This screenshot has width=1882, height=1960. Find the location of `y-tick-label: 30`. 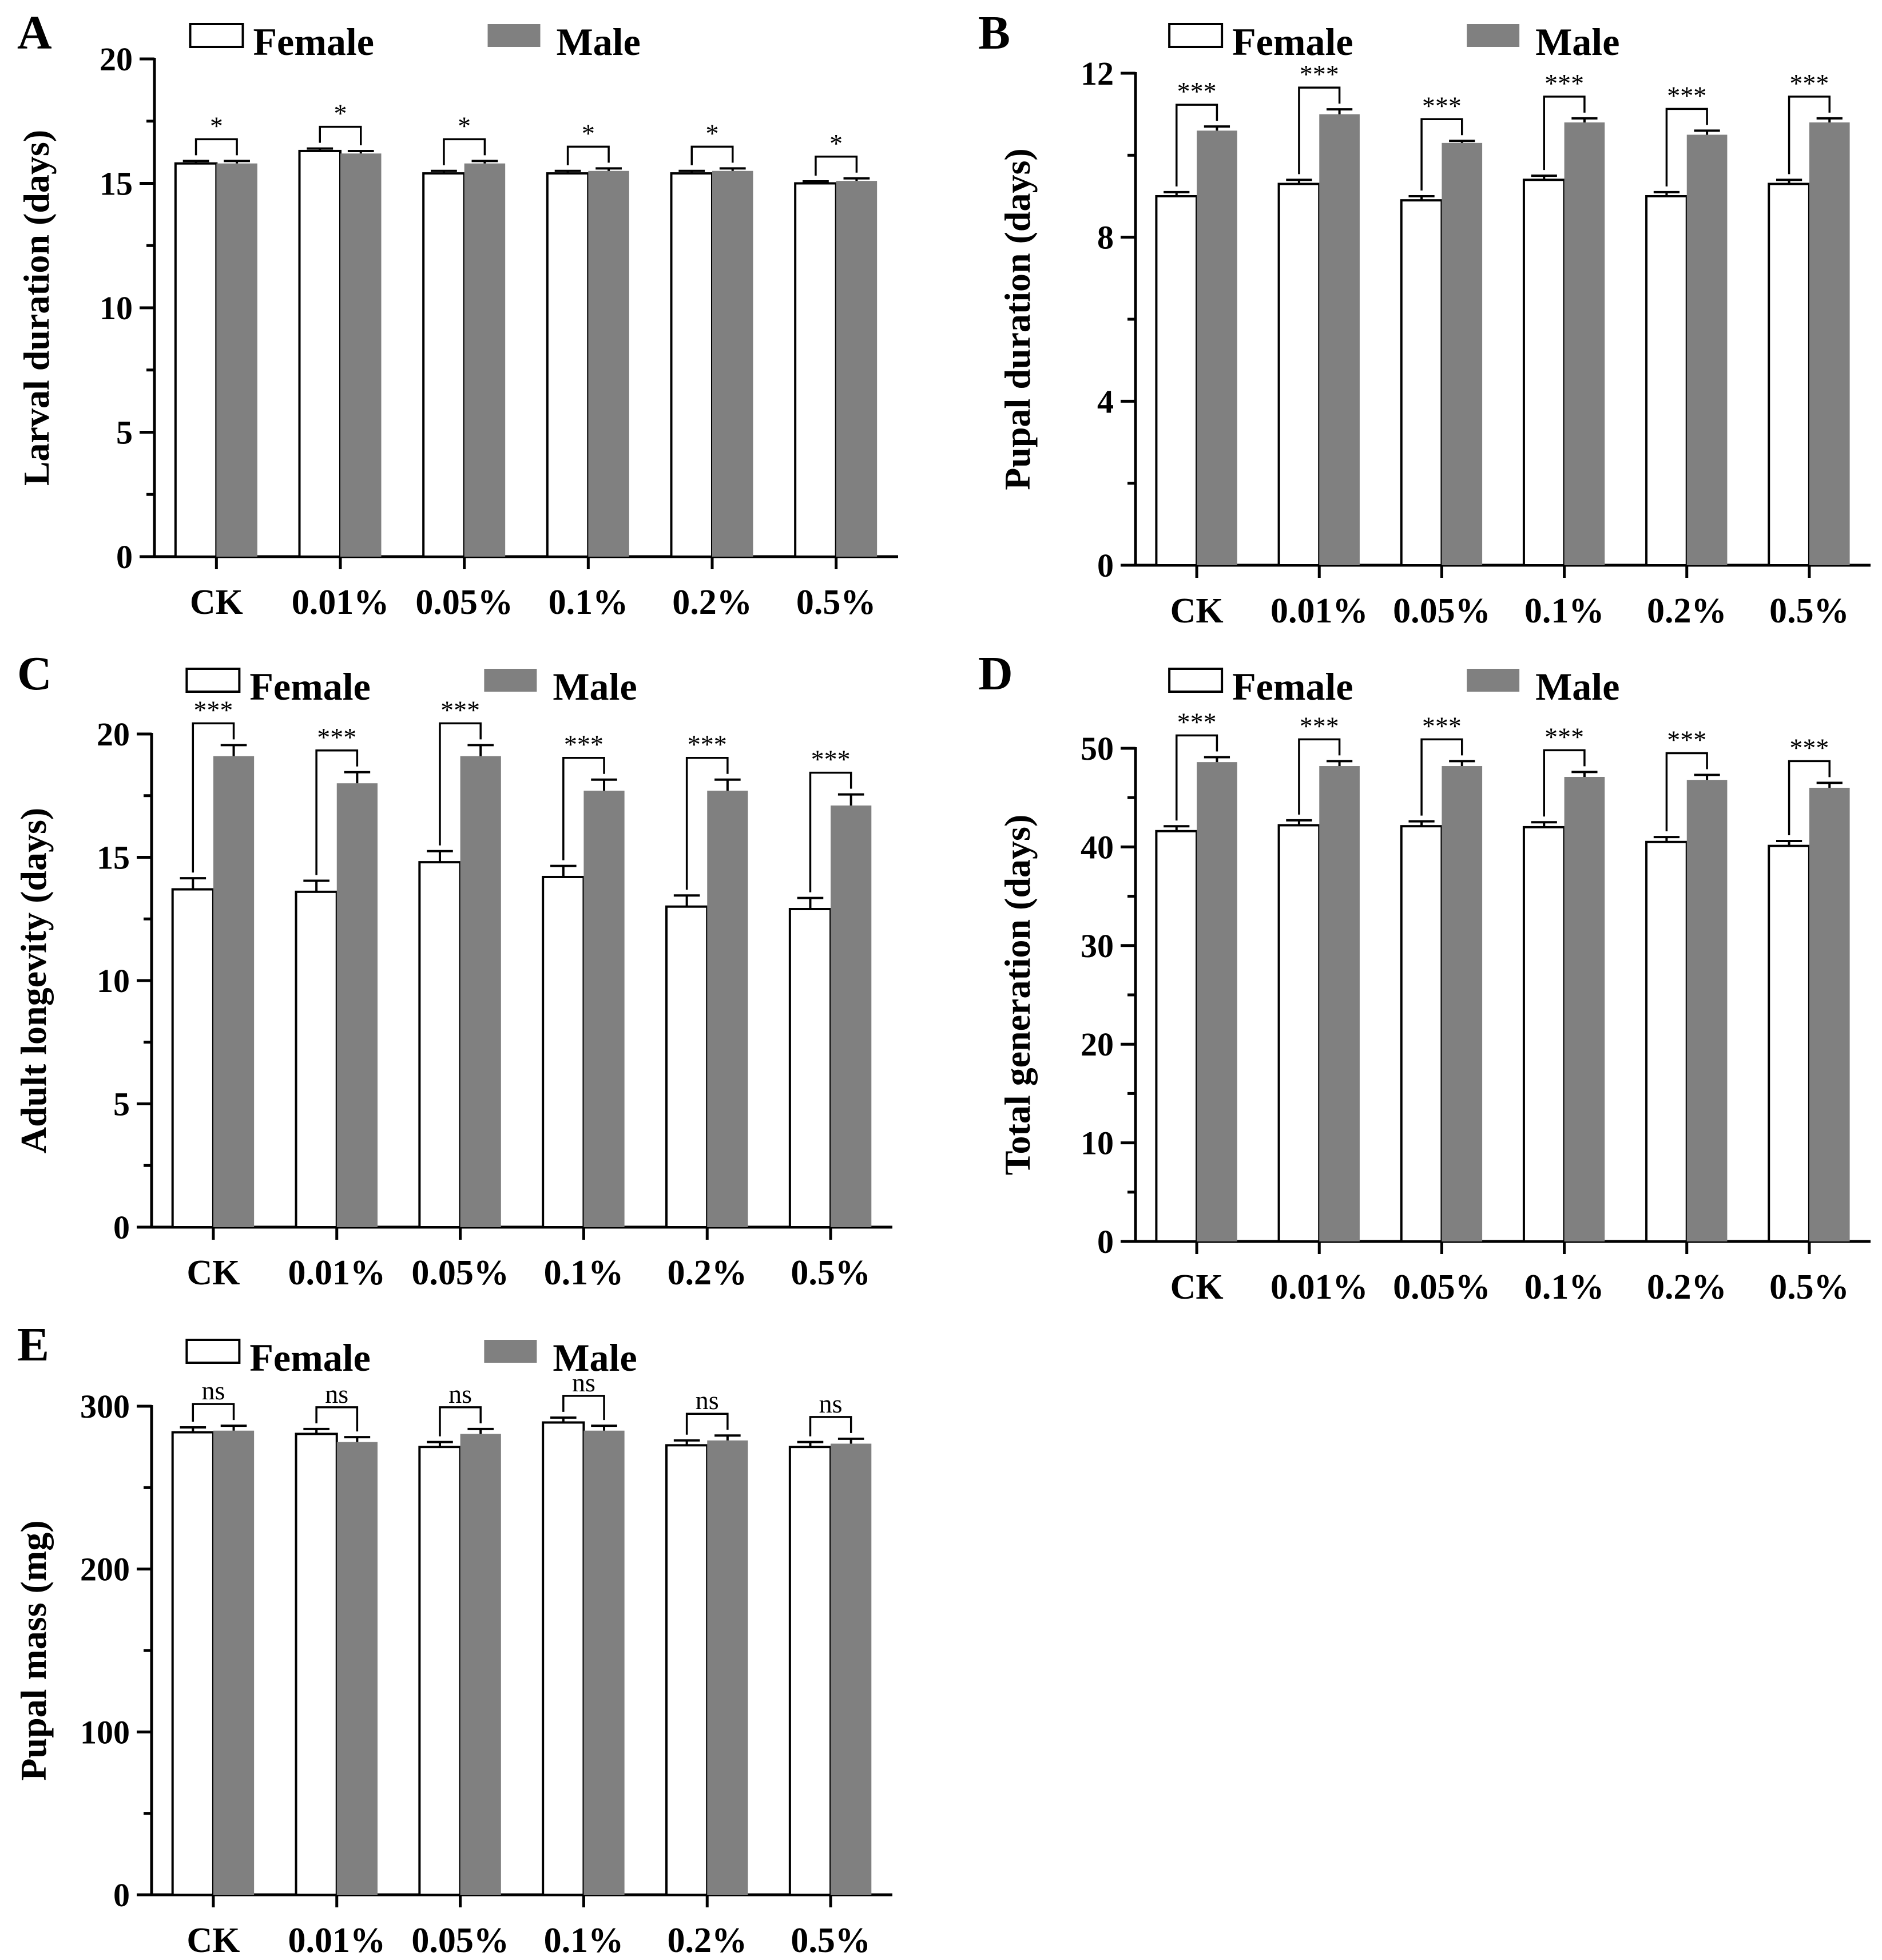

y-tick-label: 30 is located at coordinates (1097, 946).